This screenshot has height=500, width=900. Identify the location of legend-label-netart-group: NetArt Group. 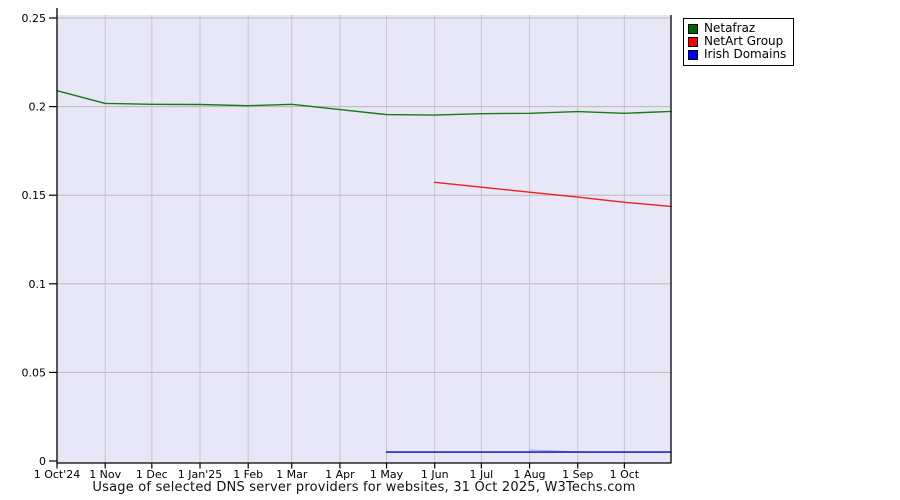
(744, 41).